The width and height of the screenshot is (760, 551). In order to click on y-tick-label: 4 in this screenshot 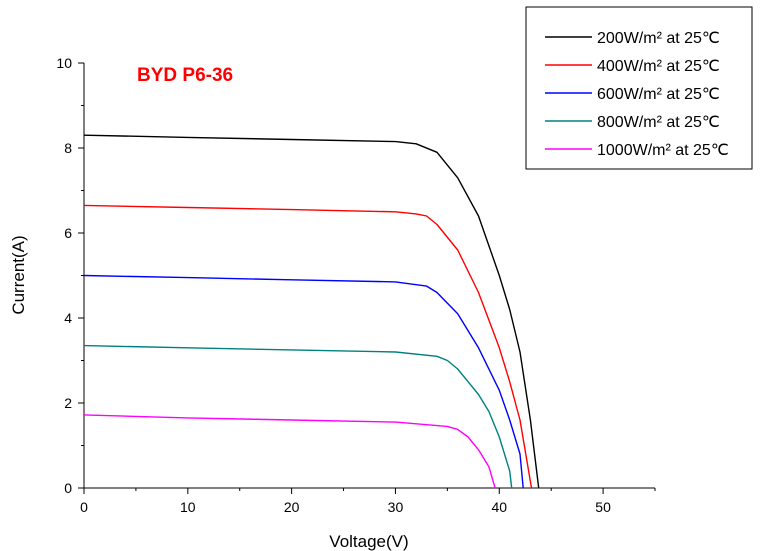, I will do `click(68, 318)`.